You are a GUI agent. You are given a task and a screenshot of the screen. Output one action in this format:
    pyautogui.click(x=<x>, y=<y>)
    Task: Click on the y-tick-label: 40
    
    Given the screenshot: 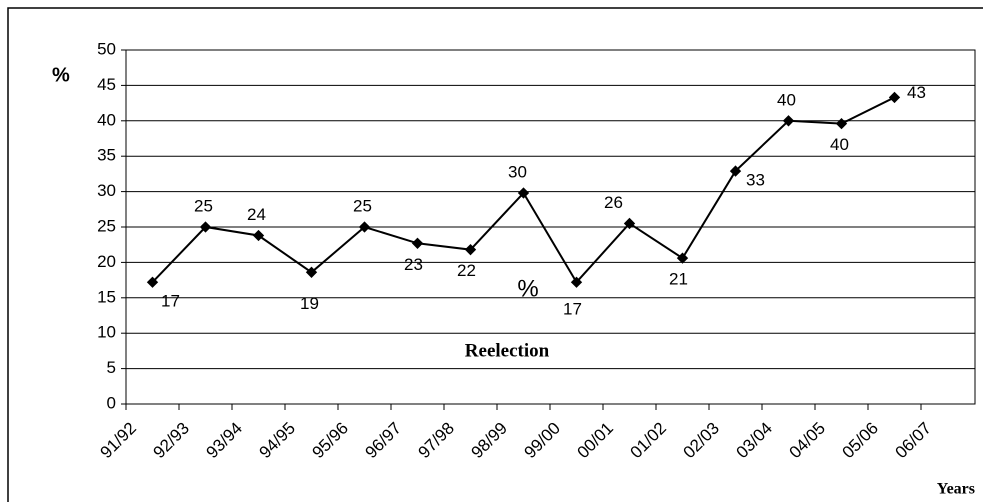 What is the action you would take?
    pyautogui.click(x=106, y=119)
    